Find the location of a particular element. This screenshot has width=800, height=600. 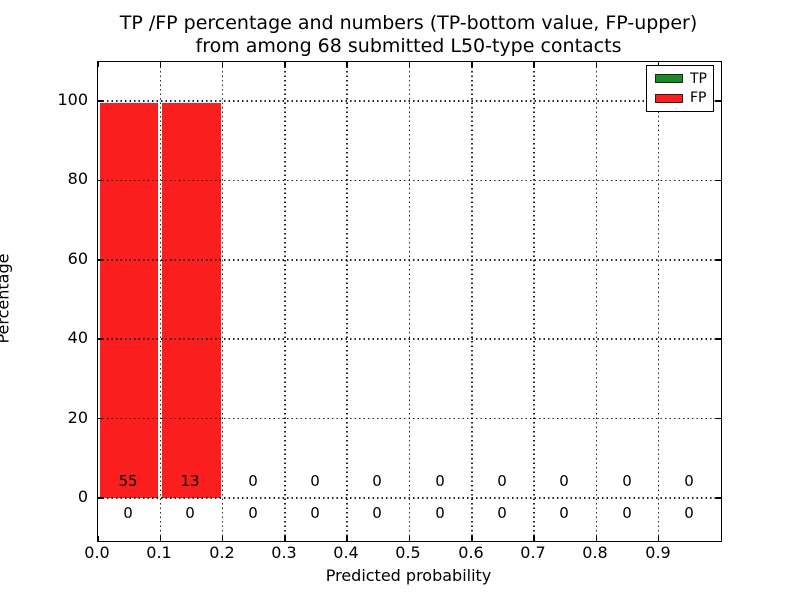

fp-count-bin-3: 0 is located at coordinates (315, 481).